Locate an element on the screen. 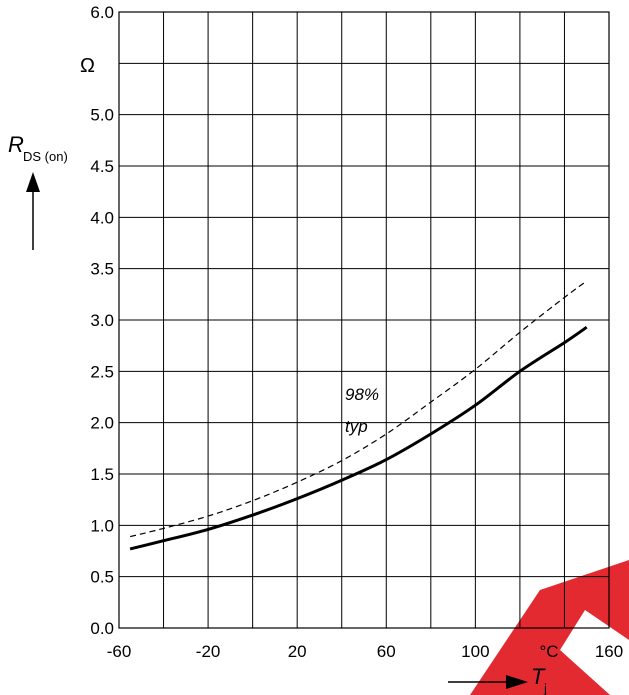  y-axis-arrow is located at coordinates (33, 211).